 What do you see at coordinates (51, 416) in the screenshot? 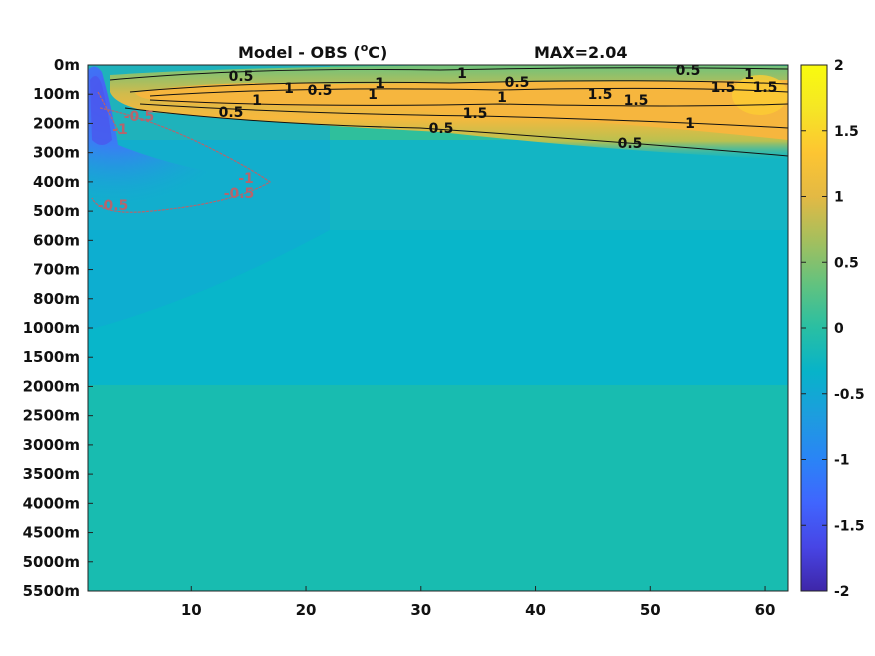
I see `y-tick-label: 2500m` at bounding box center [51, 416].